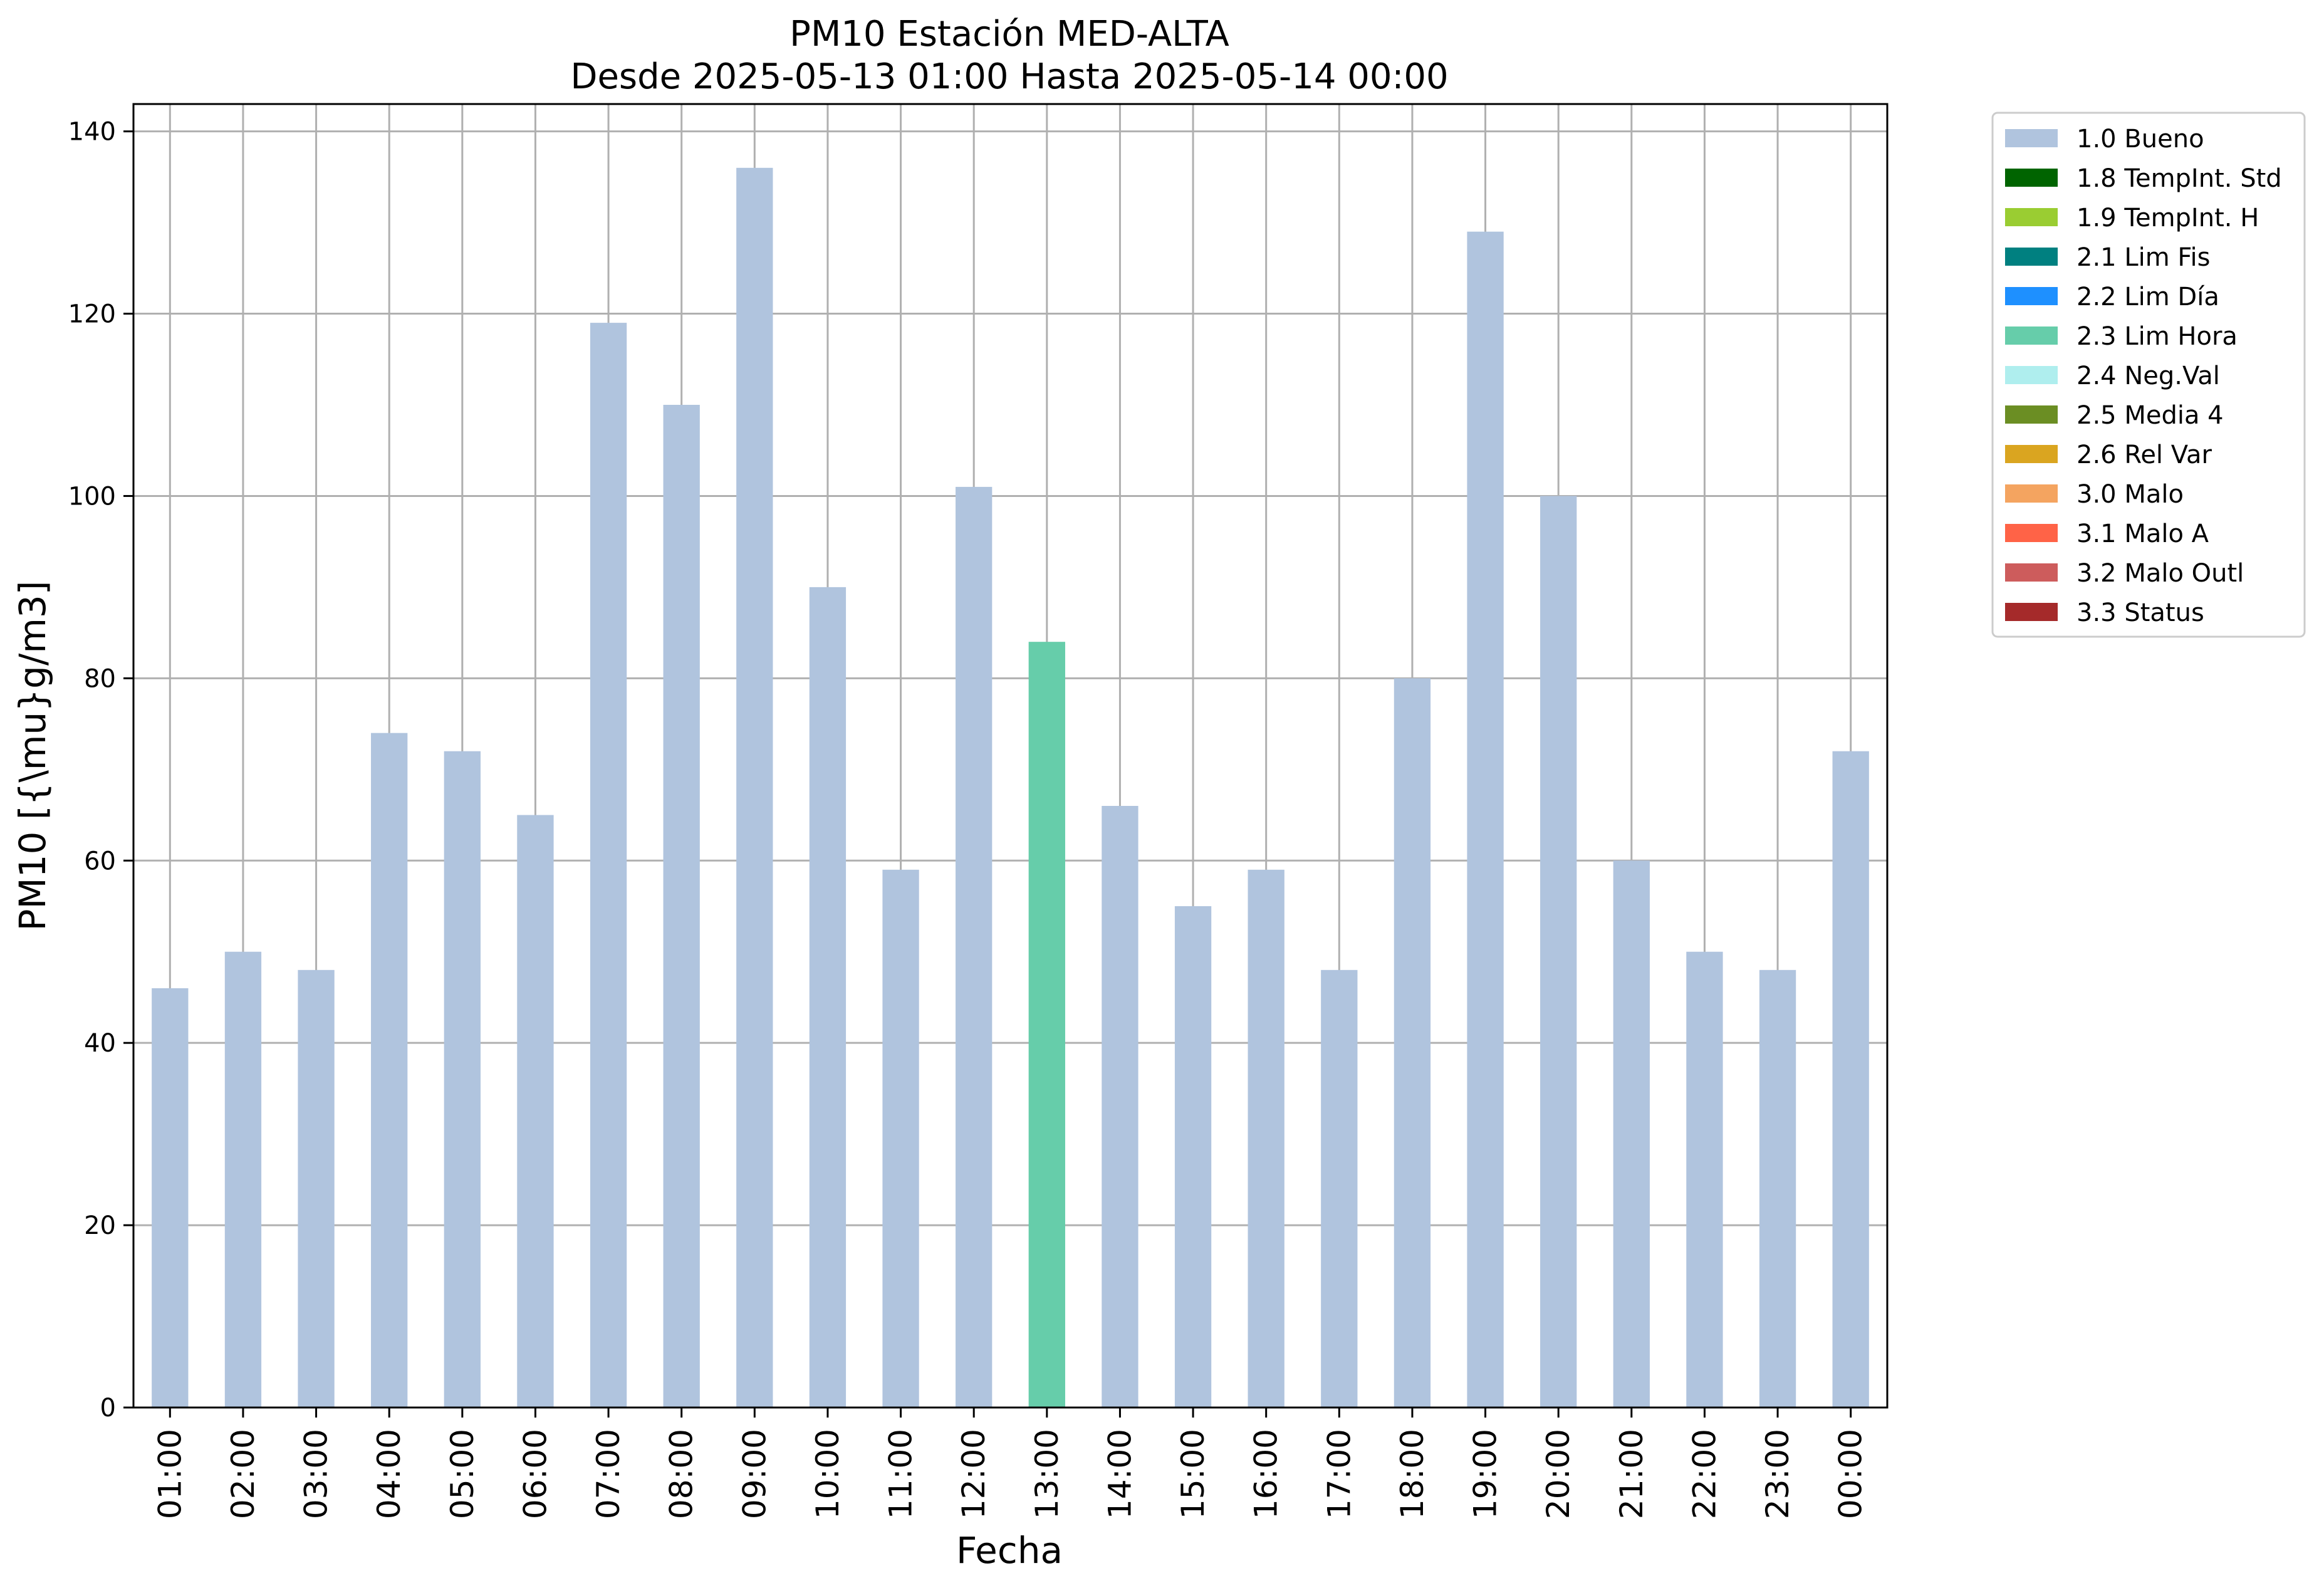 Image resolution: width=2324 pixels, height=1588 pixels. What do you see at coordinates (2160, 574) in the screenshot?
I see `legend-label: 3.2 Malo Outl` at bounding box center [2160, 574].